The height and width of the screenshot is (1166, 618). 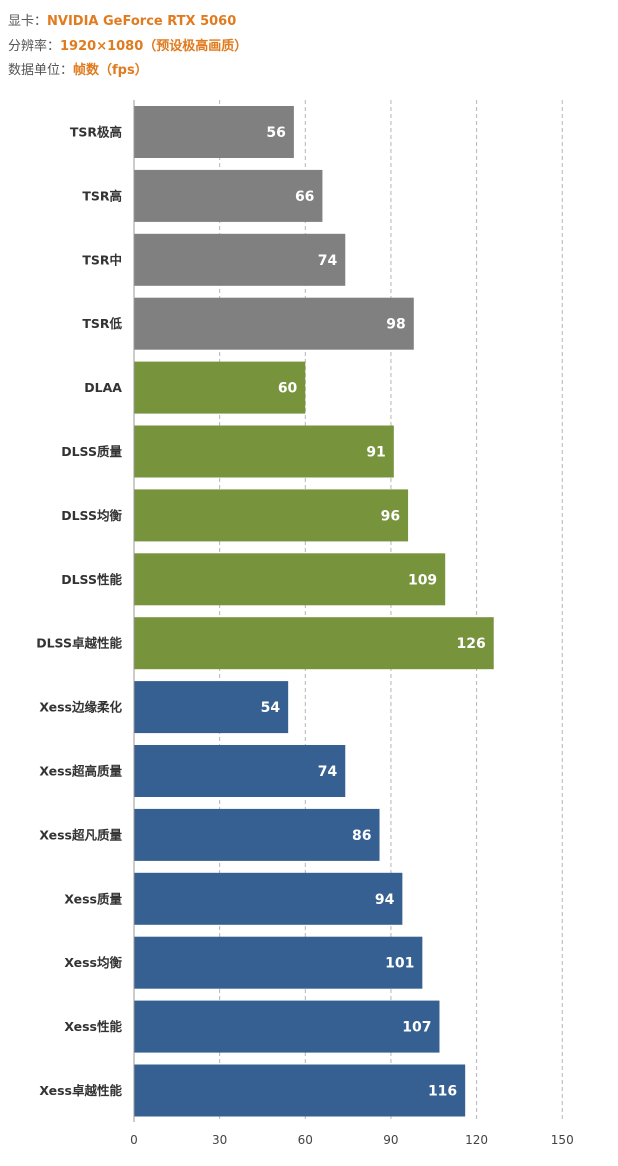 What do you see at coordinates (91, 515) in the screenshot?
I see `category-label: DLSS均衡` at bounding box center [91, 515].